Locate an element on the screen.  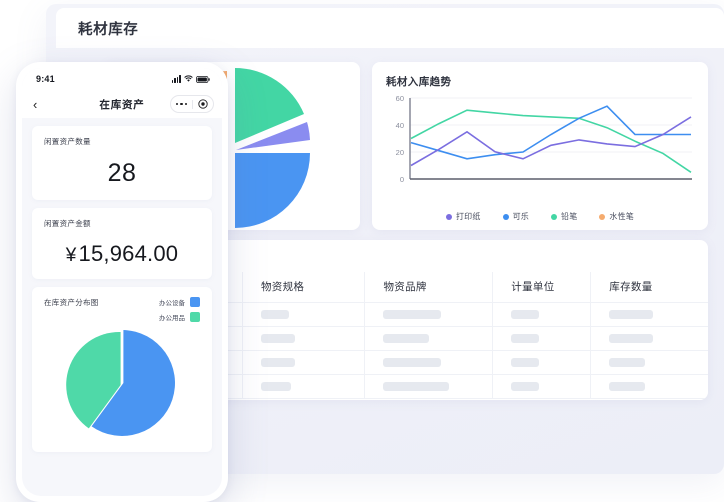
column-header-qty: 库存数量 is located at coordinates (649, 287).